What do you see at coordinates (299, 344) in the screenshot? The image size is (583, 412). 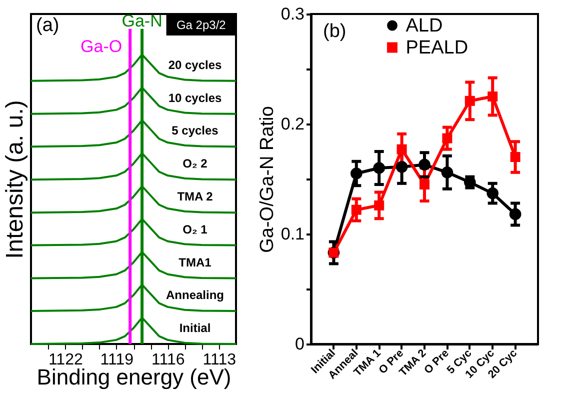 I see `y-tick-label: 0` at bounding box center [299, 344].